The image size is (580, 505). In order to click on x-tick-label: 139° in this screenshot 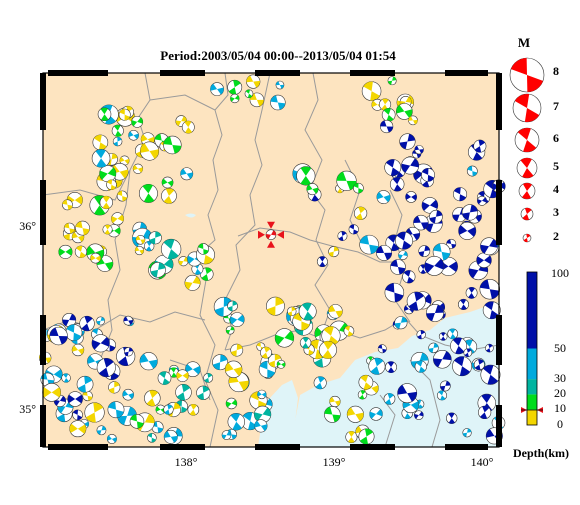, I will do `click(334, 462)`.